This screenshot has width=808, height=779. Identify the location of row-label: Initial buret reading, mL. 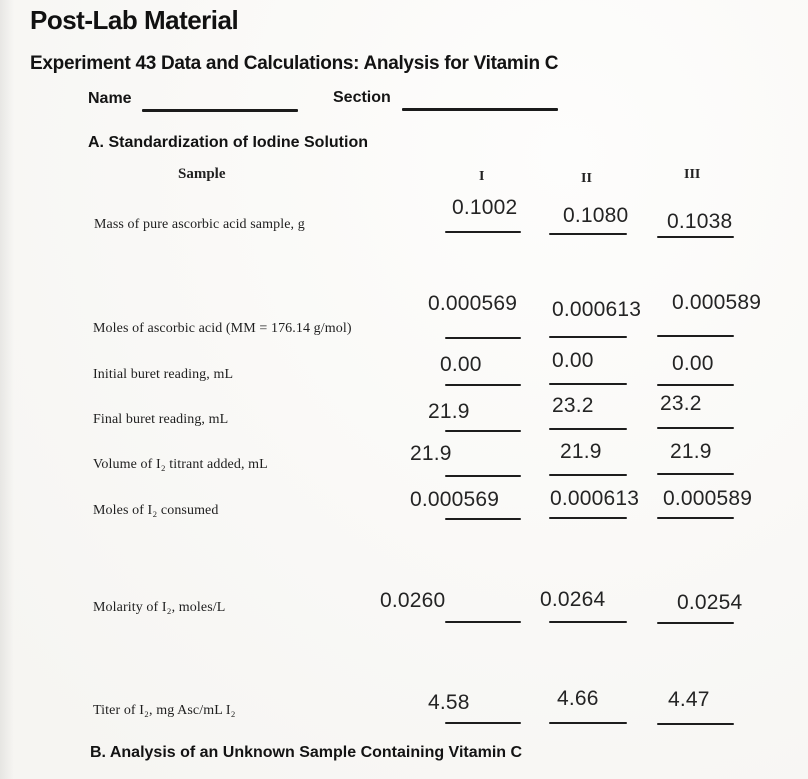
(163, 374).